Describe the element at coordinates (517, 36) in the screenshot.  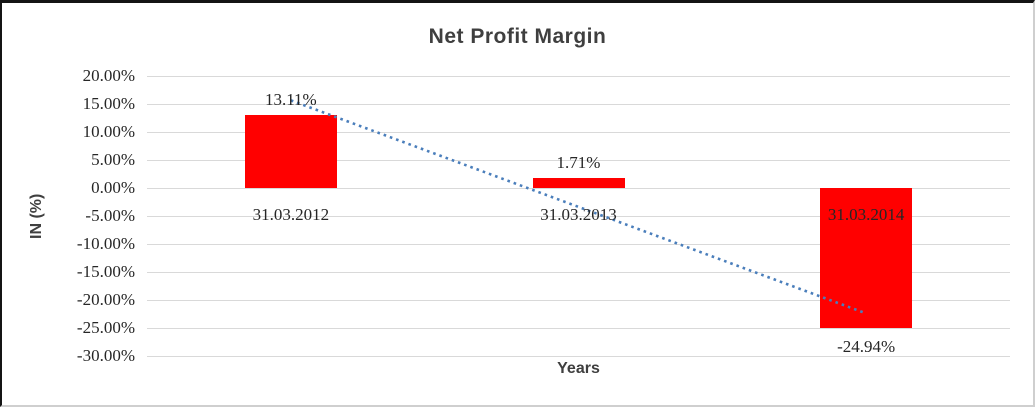
I see `chart-title: Net Profit Margin` at that location.